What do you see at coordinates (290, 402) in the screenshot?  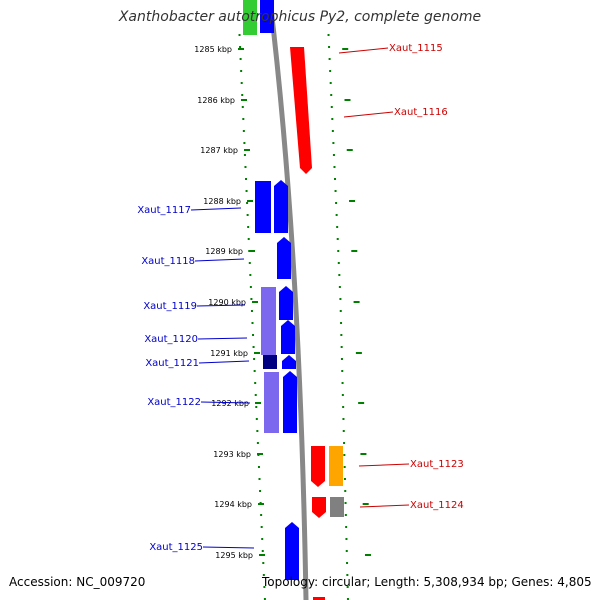 I see `gene-xaut-1122b` at bounding box center [290, 402].